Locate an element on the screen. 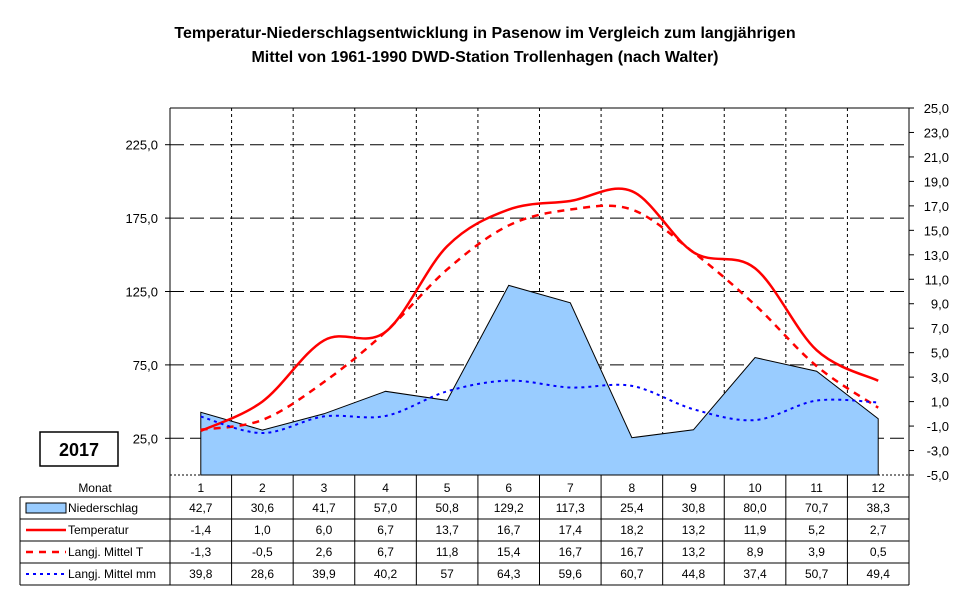  month-label: 12 is located at coordinates (879, 488).